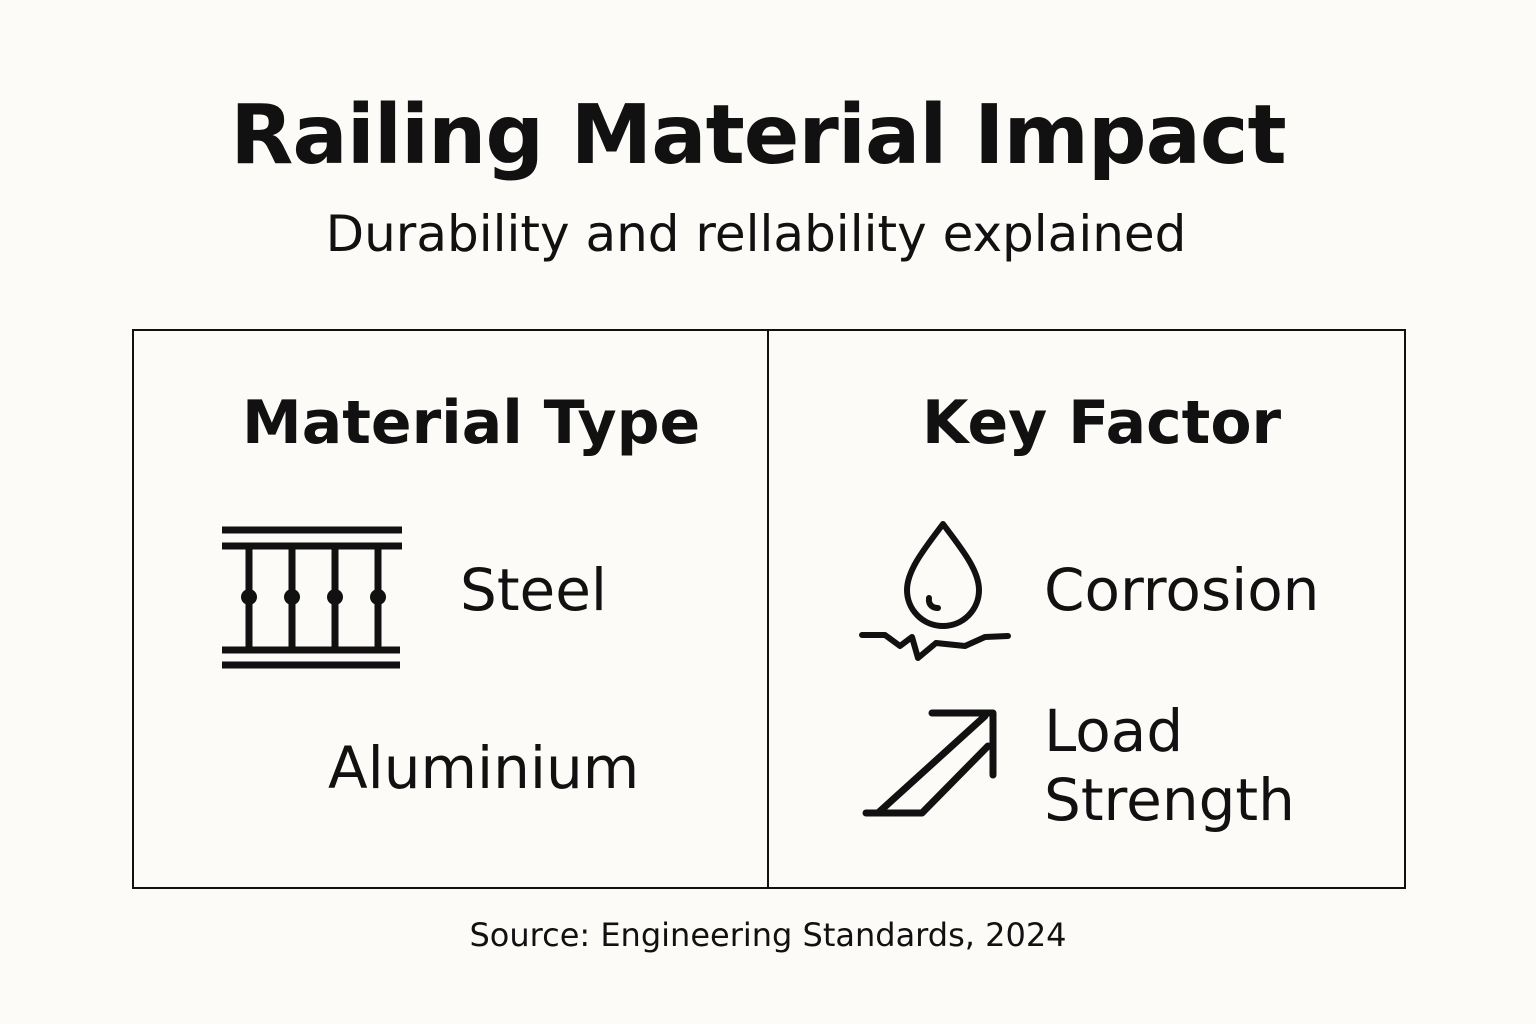 This screenshot has width=1536, height=1024. Describe the element at coordinates (312, 597) in the screenshot. I see `railing-icon` at that location.